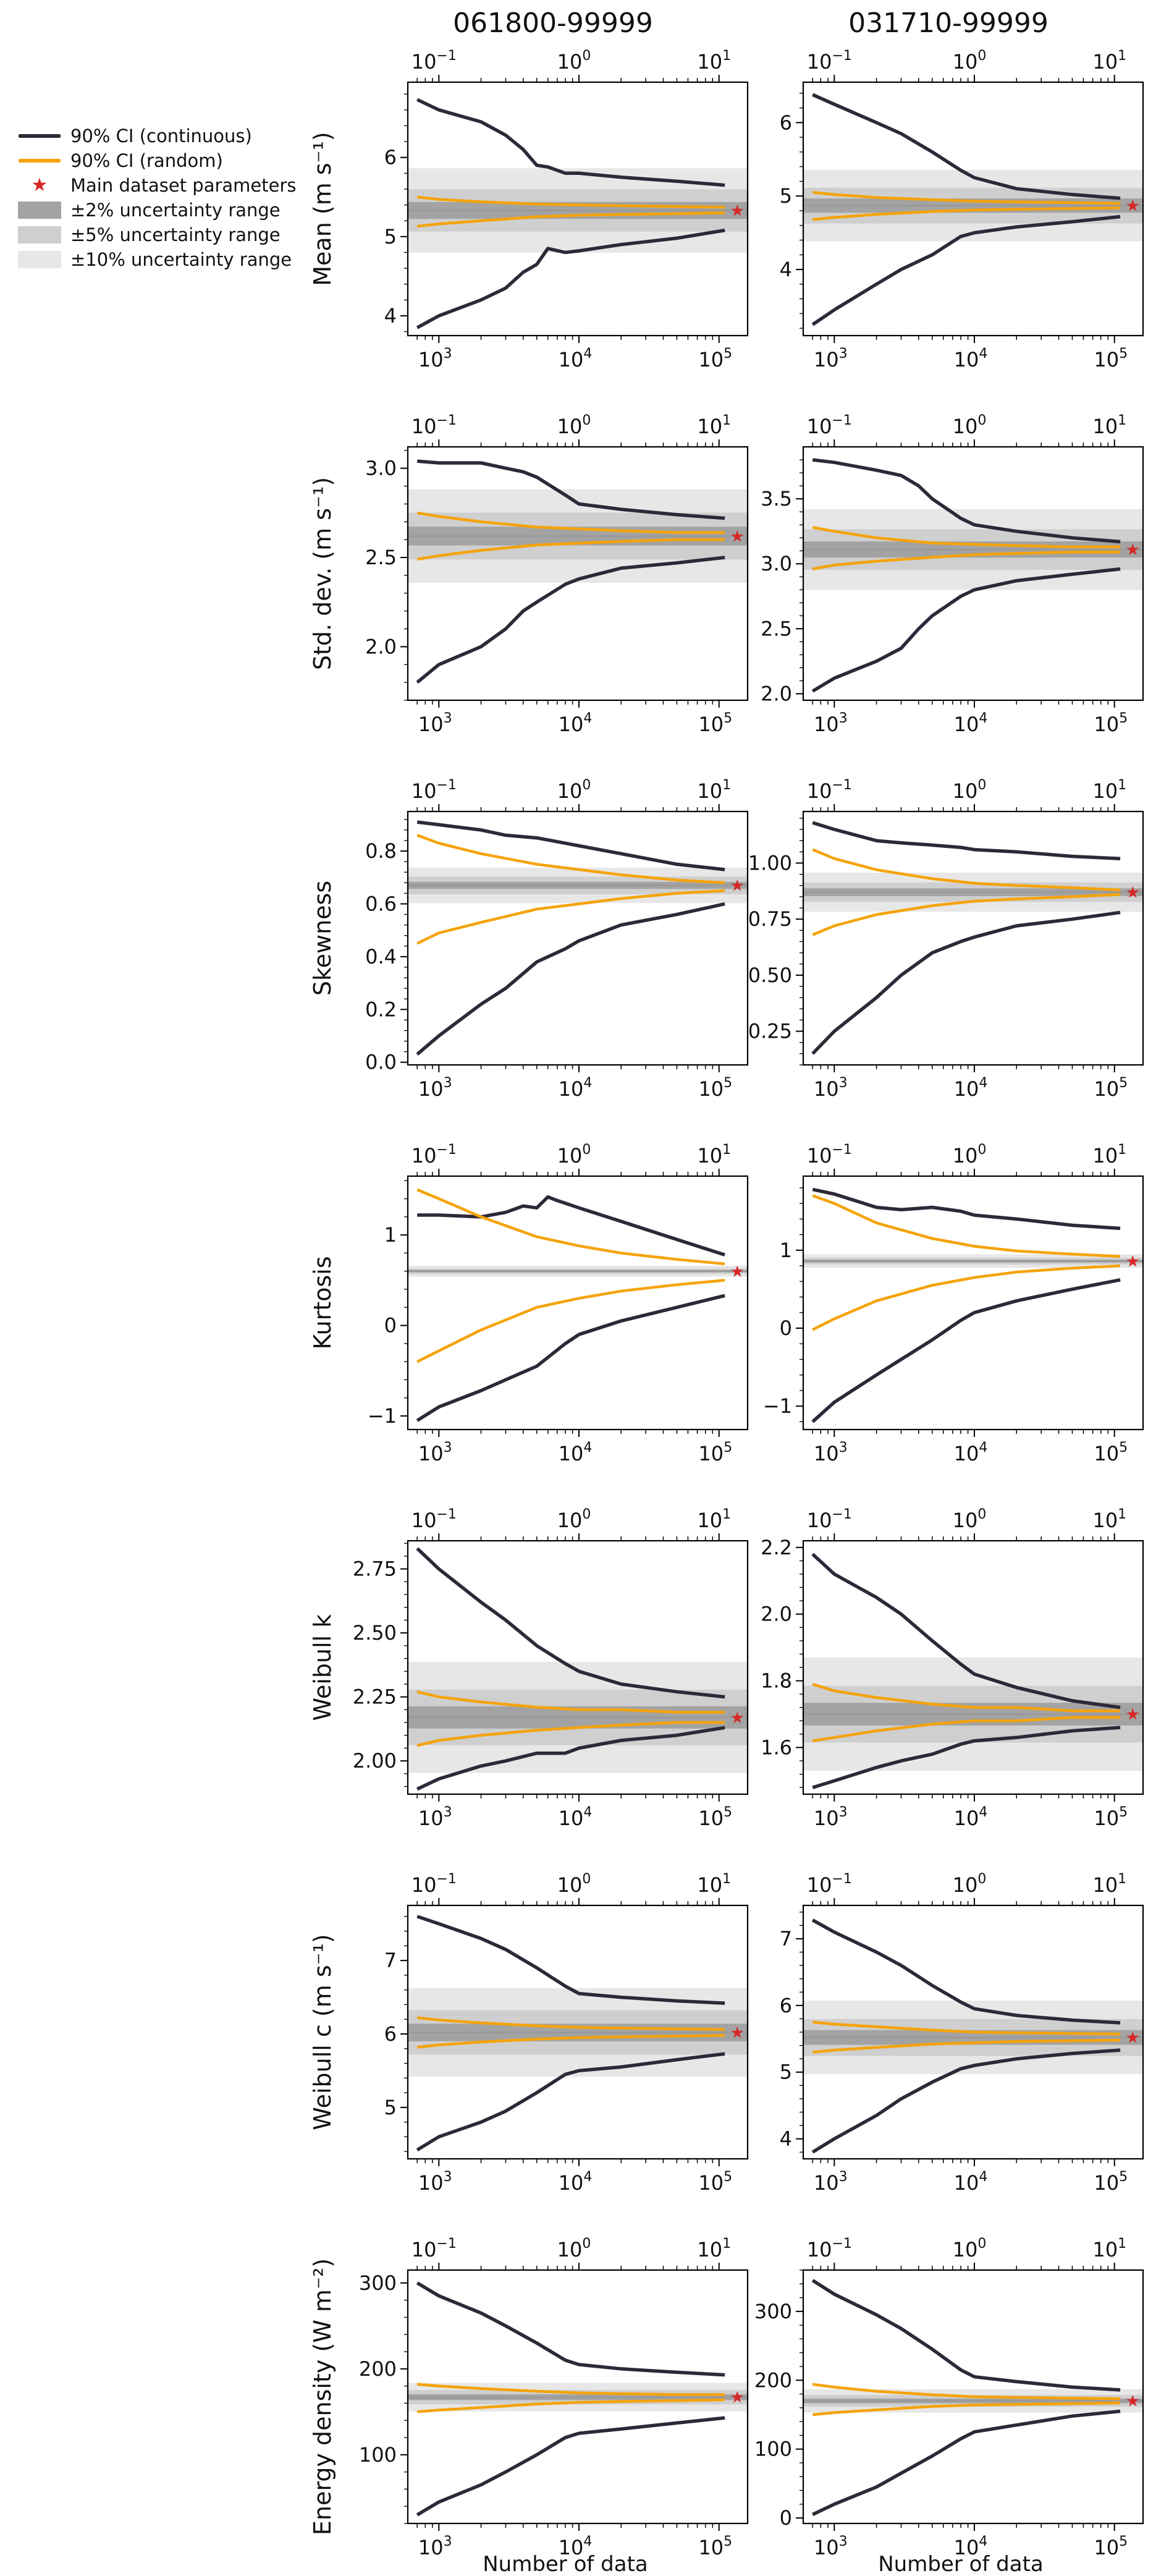 The image size is (1169, 2576). Describe the element at coordinates (181, 259) in the screenshot. I see `legend-label: ±10% uncertainty range` at that location.